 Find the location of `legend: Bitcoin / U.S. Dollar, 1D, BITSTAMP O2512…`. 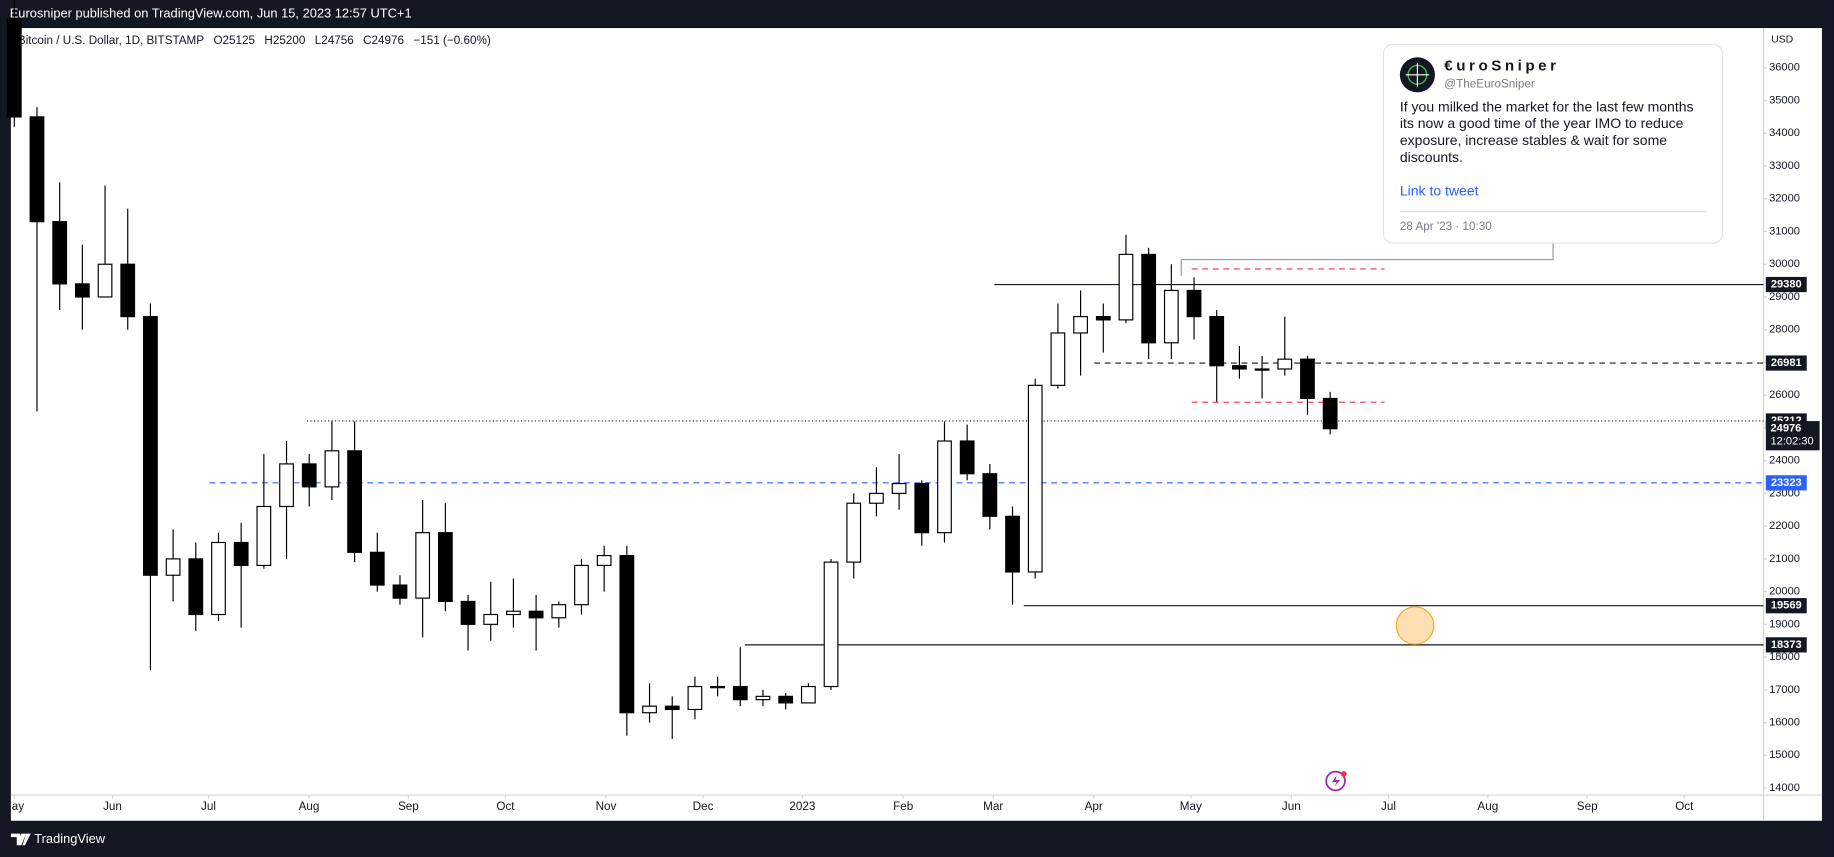

legend: Bitcoin / U.S. Dollar, 1D, BITSTAMP O2512… is located at coordinates (254, 40).